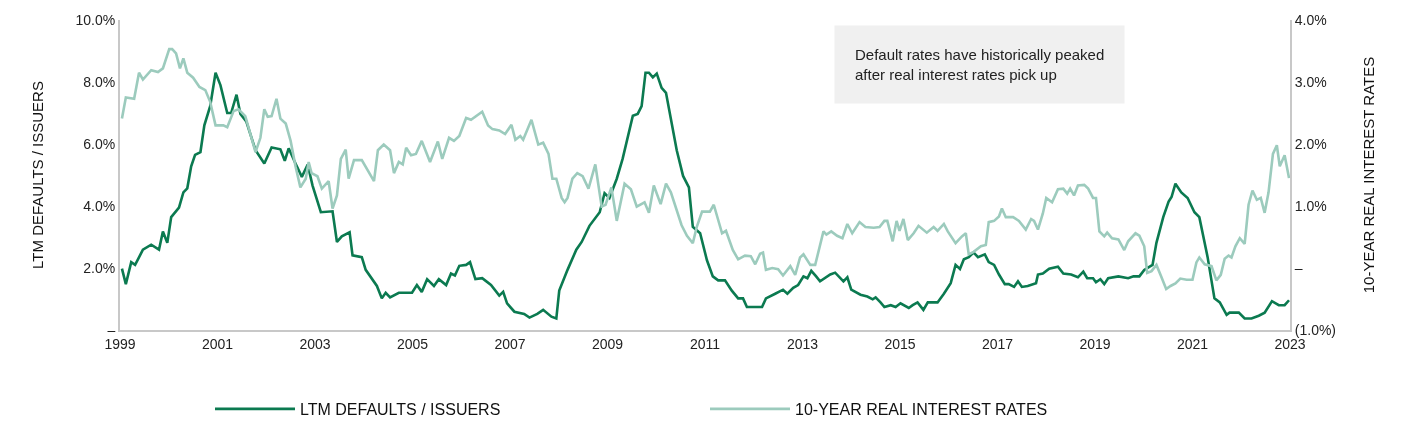 Image resolution: width=1420 pixels, height=438 pixels. Describe the element at coordinates (510, 343) in the screenshot. I see `x-tick-label: 2007` at that location.